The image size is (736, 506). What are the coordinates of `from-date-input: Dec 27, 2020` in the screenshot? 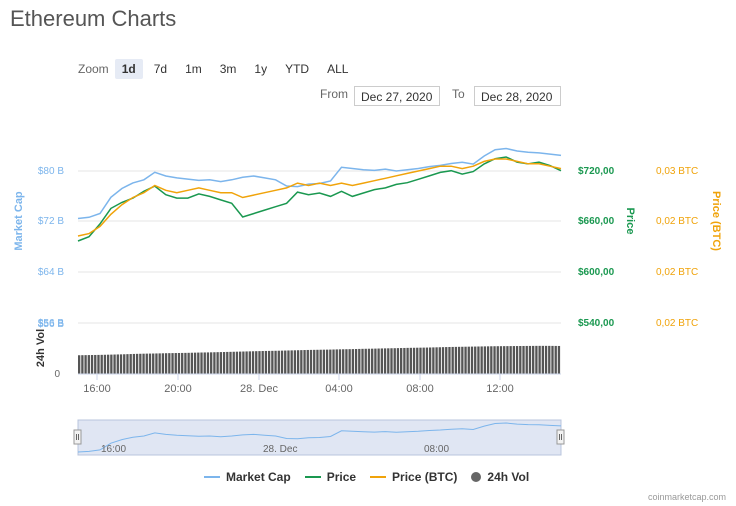 It's located at (397, 96).